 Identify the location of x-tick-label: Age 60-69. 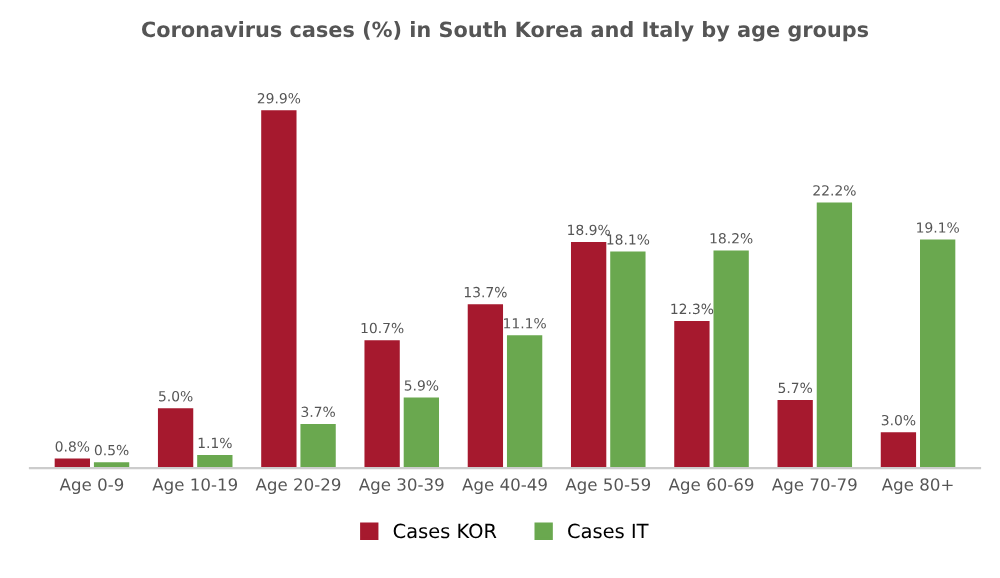
(711, 486).